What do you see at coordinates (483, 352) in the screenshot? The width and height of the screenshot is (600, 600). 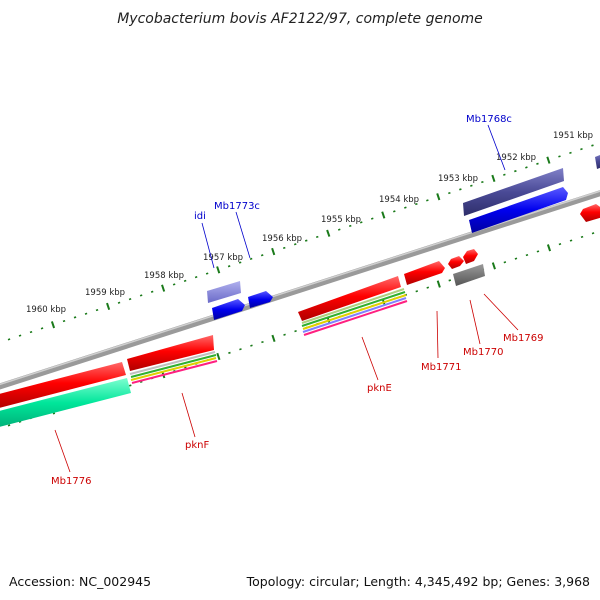 I see `gene-label-mb1770: Mb1770` at bounding box center [483, 352].